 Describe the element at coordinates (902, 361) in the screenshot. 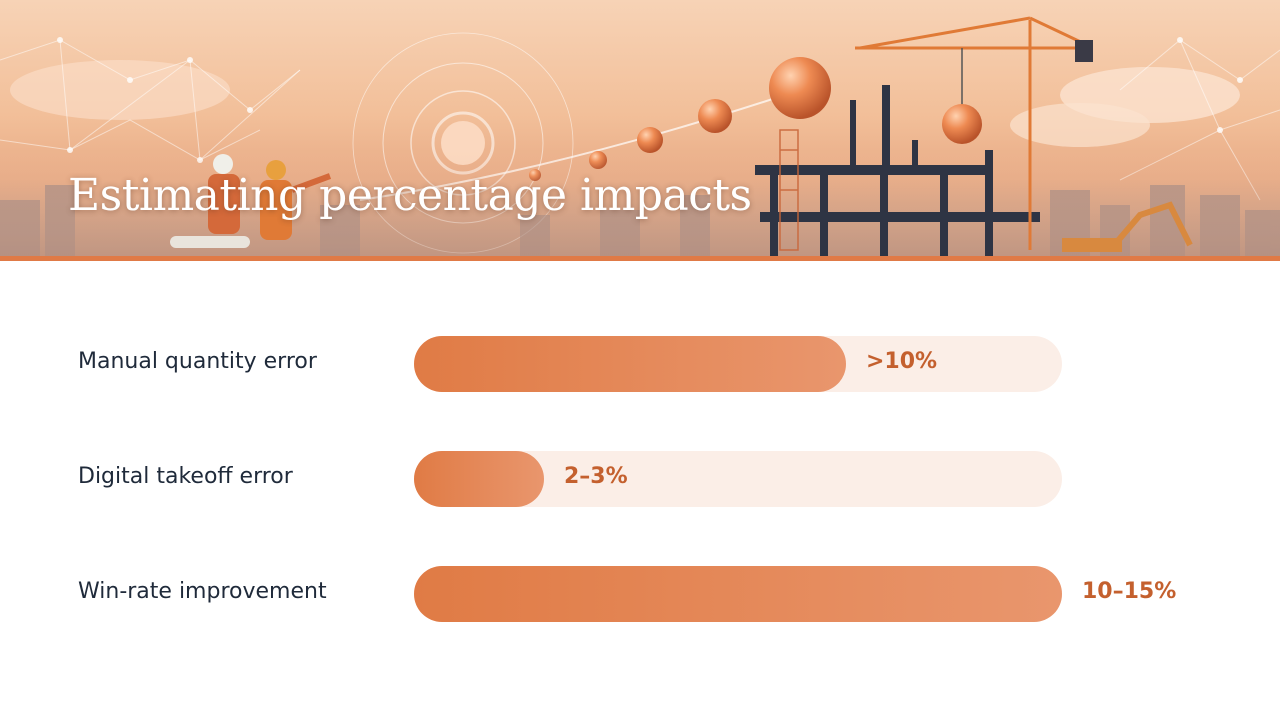

I see `value-label: >10%` at that location.